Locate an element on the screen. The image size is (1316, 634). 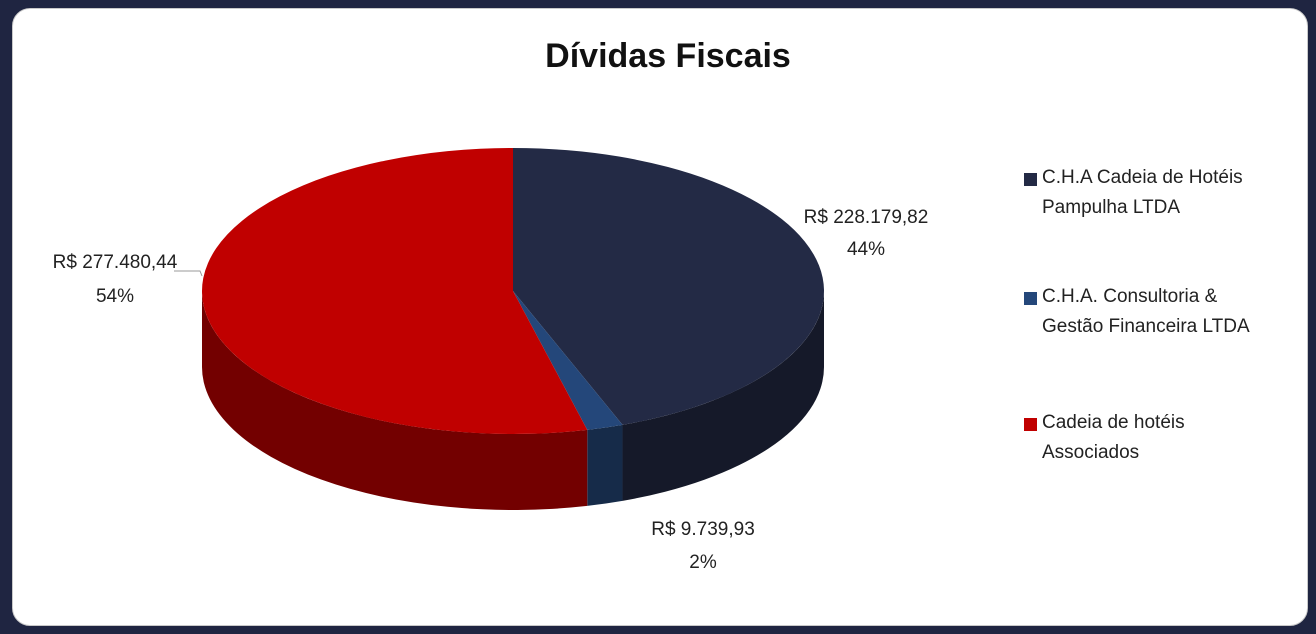
leader-line is located at coordinates (188, 273).